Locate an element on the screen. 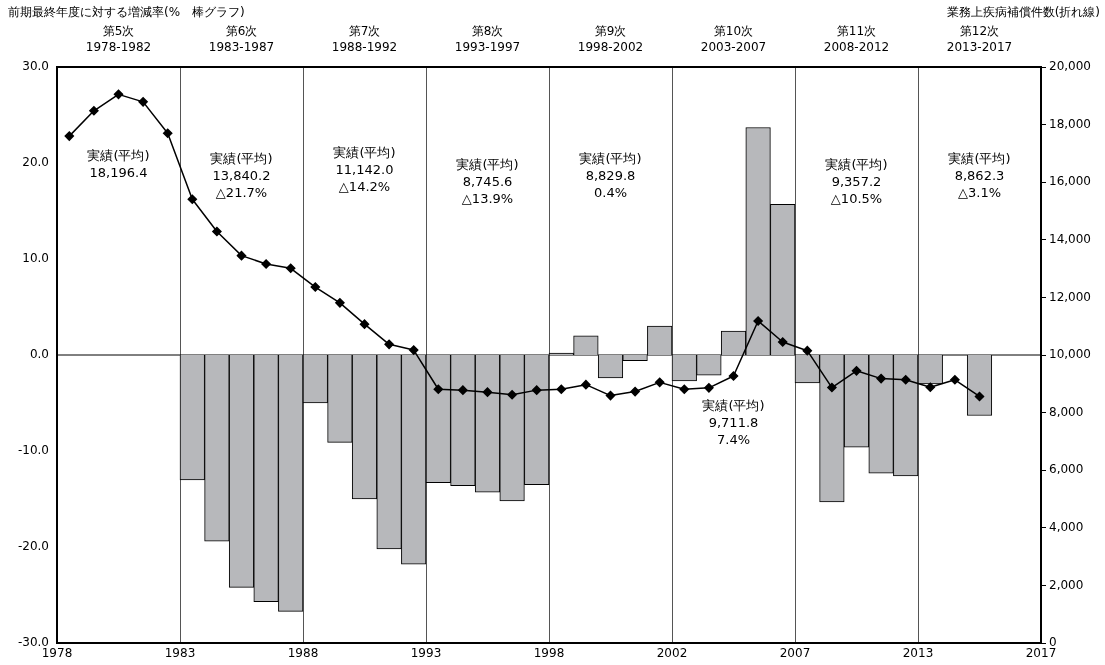  text: 第8次 1993-1997 is located at coordinates (487, 39).